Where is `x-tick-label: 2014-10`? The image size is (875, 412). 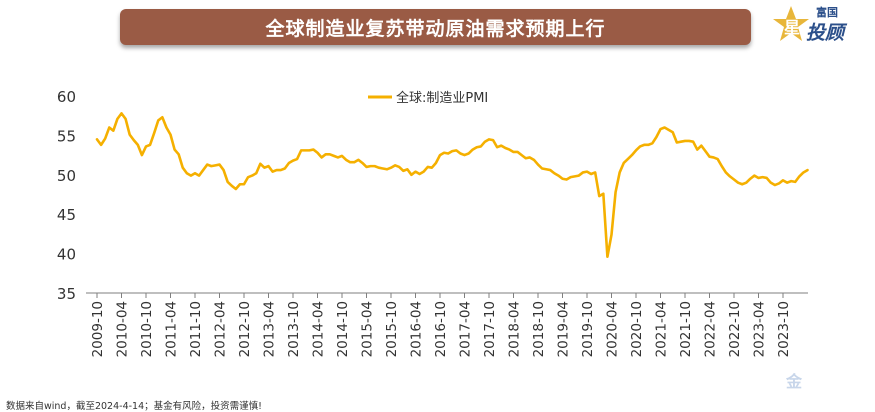 x-tick-label: 2014-10 is located at coordinates (343, 329).